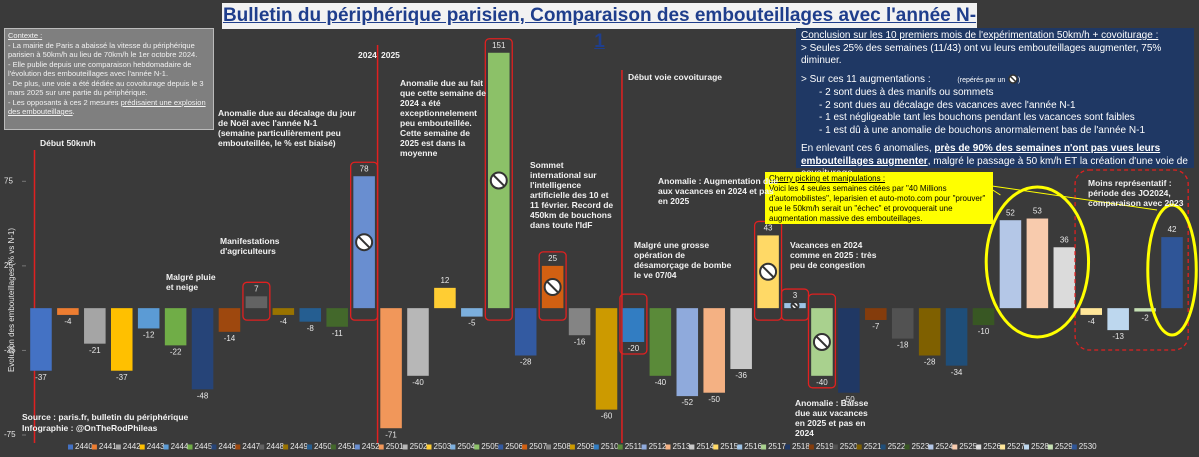 The image size is (1199, 457). What do you see at coordinates (204, 446) in the screenshot?
I see `legend-label: 2445` at bounding box center [204, 446].